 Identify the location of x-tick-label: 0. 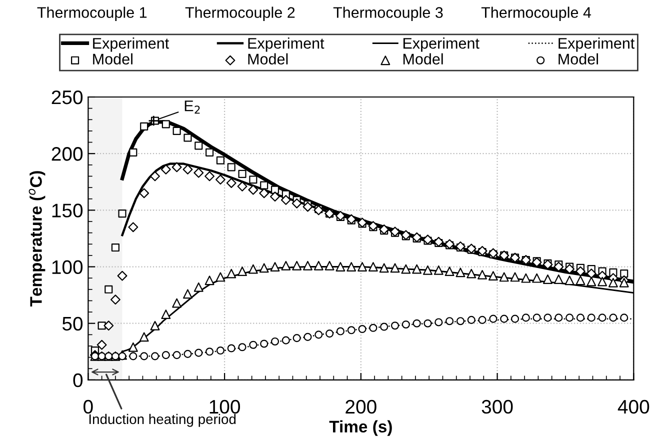
(88, 407).